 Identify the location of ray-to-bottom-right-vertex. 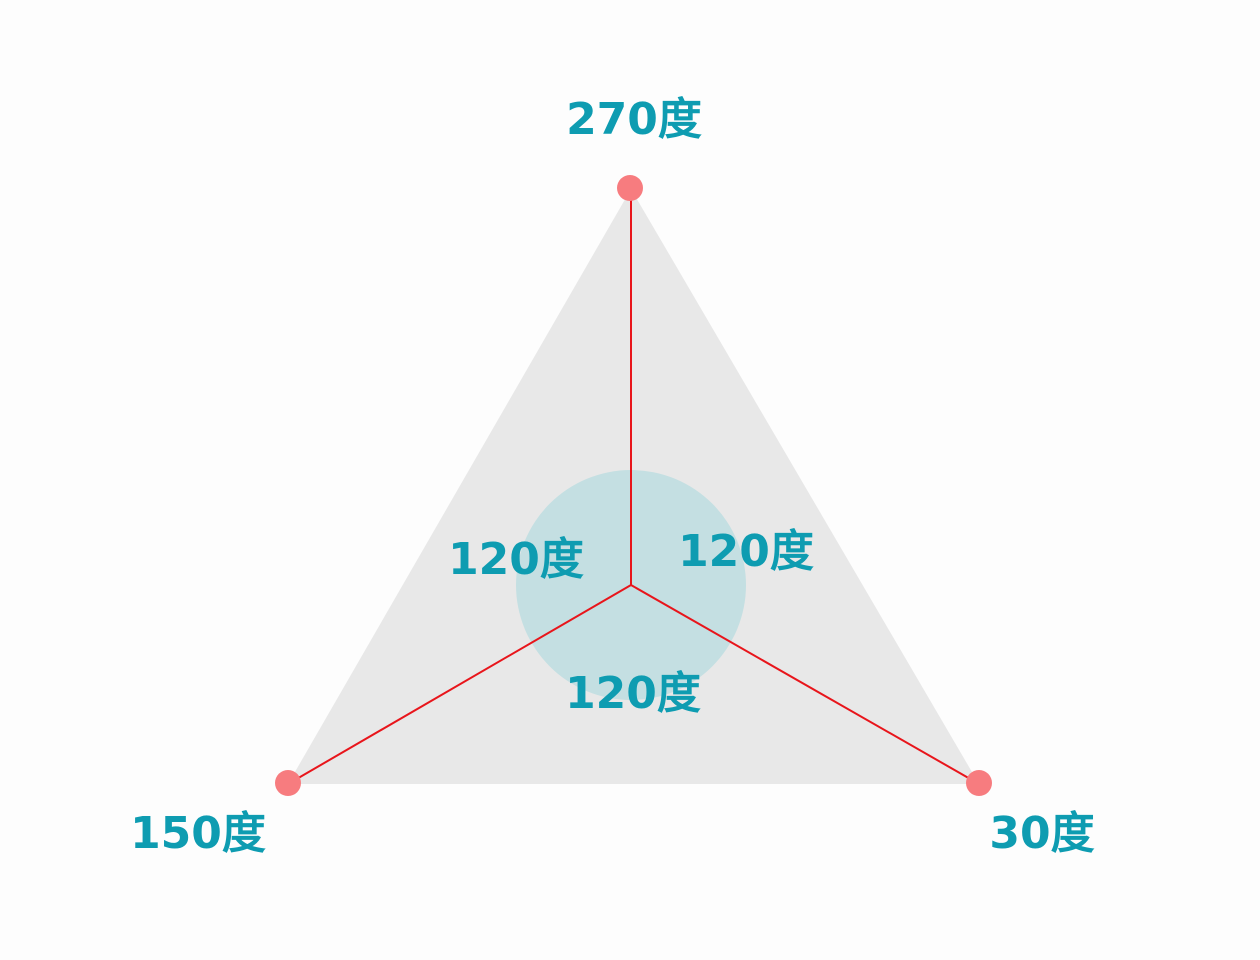
(805, 684).